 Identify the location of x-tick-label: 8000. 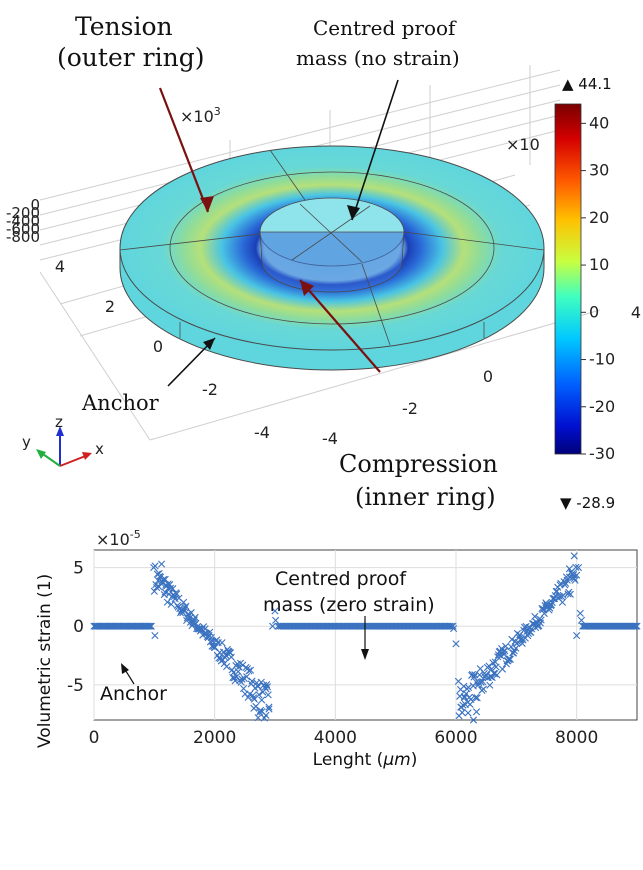
(576, 738).